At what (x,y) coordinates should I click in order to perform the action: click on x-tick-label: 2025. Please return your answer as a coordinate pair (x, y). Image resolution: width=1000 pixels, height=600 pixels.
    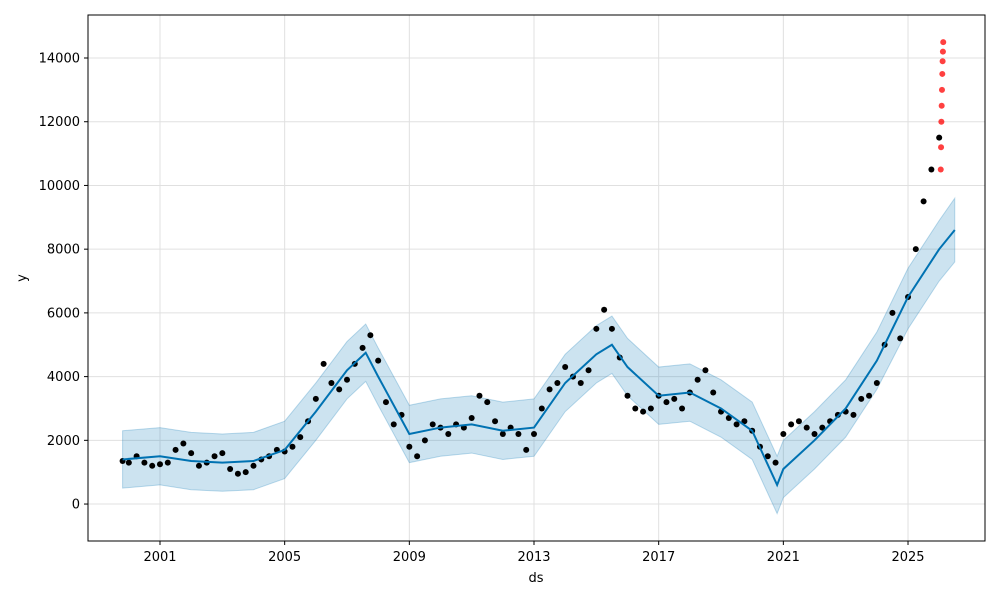
    Looking at the image, I should click on (907, 557).